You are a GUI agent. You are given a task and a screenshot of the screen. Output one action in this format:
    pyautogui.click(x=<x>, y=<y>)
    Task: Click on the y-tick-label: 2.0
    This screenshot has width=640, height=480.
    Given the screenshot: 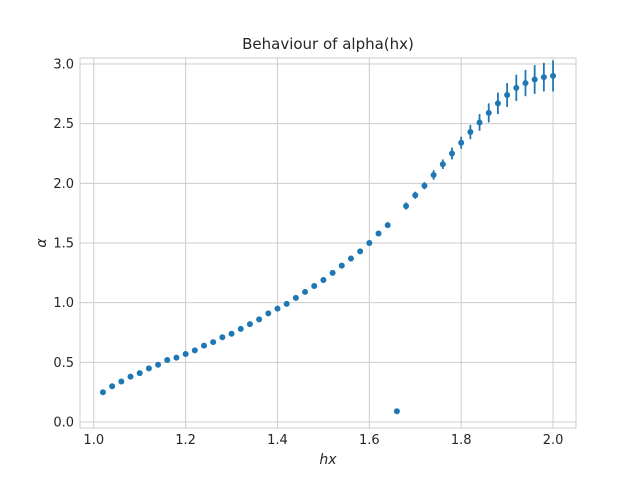 What is the action you would take?
    pyautogui.click(x=63, y=184)
    